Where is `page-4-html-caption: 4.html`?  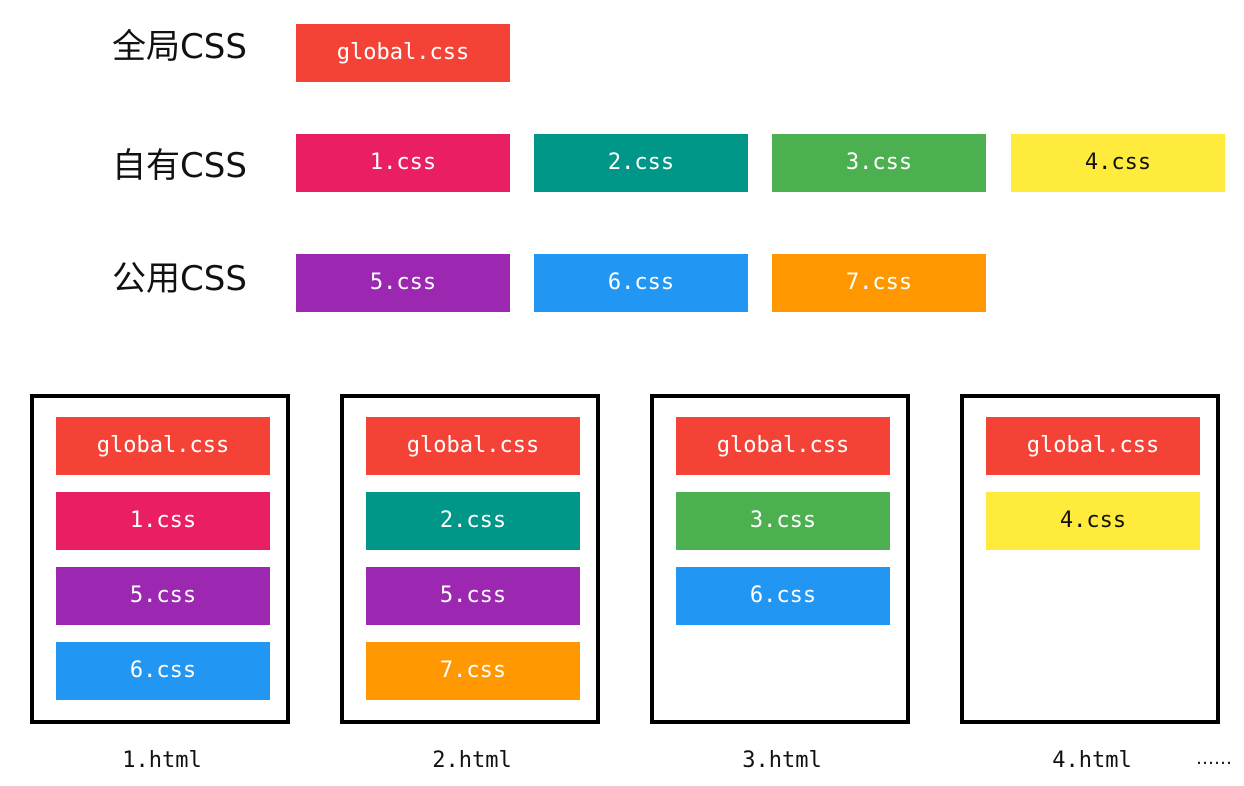 page-4-html-caption: 4.html is located at coordinates (1092, 760).